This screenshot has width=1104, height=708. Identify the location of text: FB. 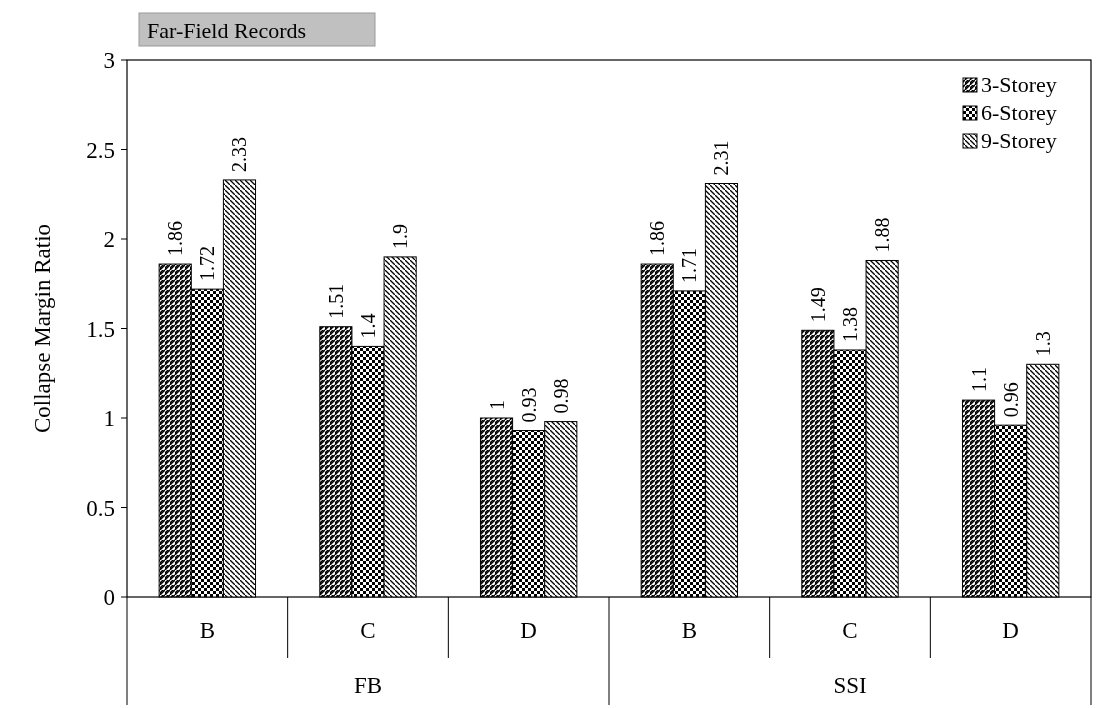
(368, 685).